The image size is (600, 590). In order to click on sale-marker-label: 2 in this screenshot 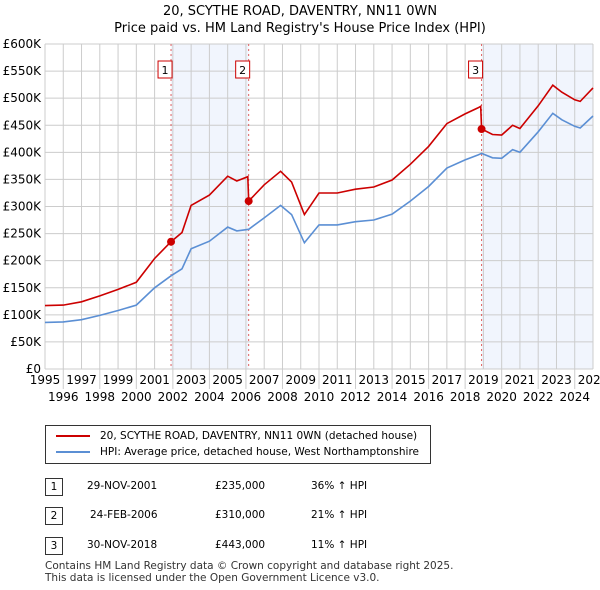, I will do `click(242, 70)`.